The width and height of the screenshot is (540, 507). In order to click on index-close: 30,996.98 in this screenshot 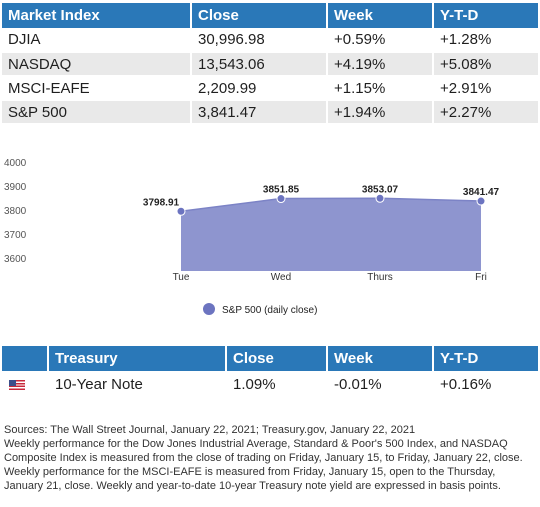, I will do `click(259, 40)`.